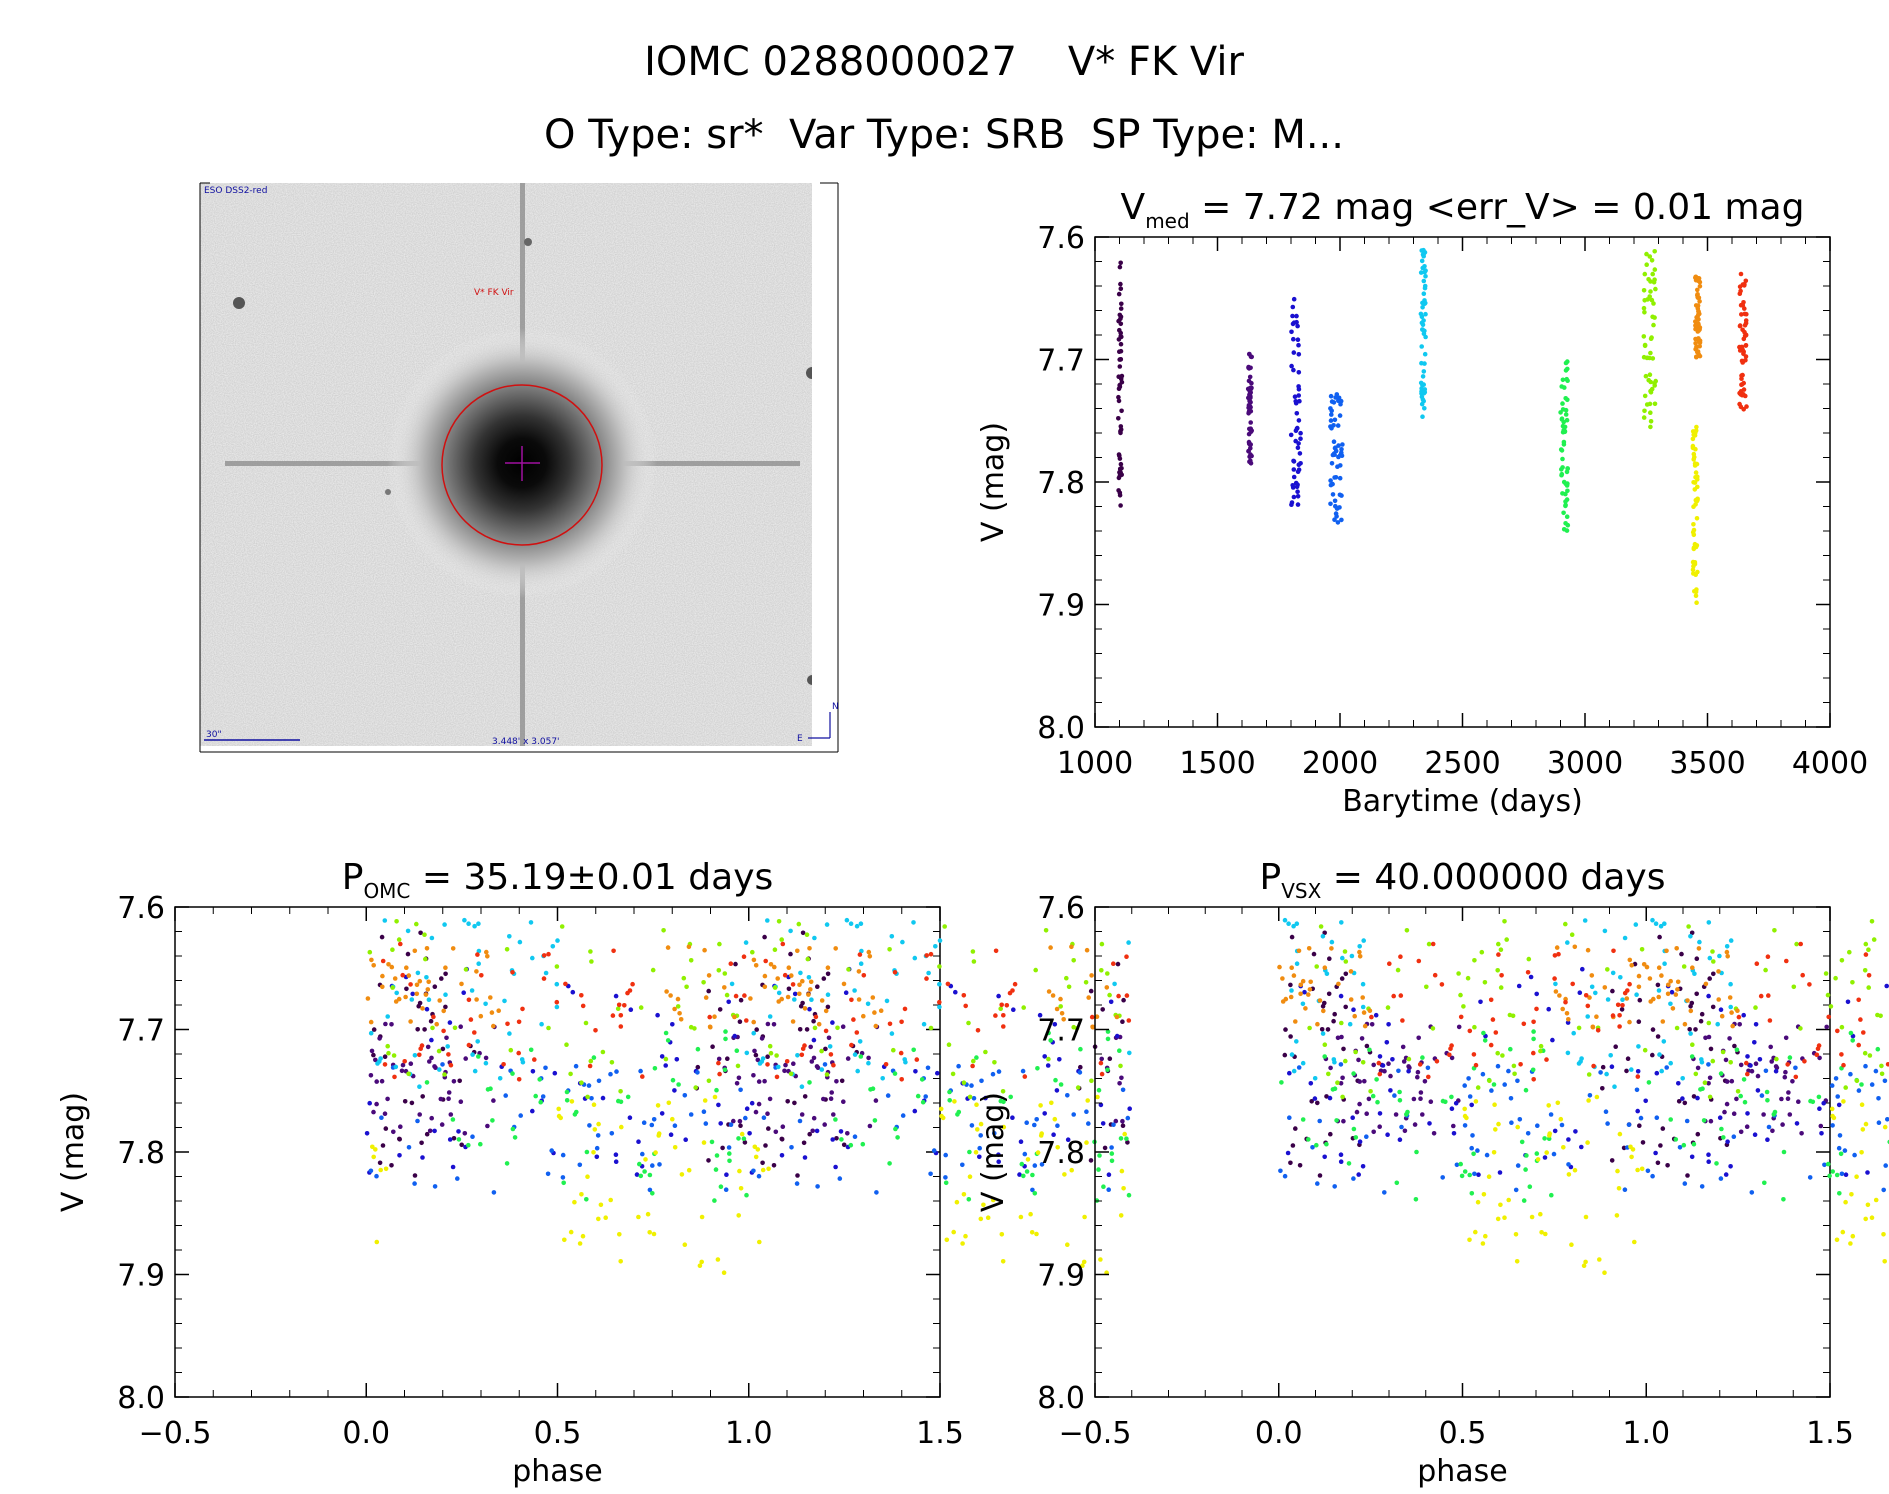 The width and height of the screenshot is (1889, 1494). I want to click on lightcurve-xtick-label: 2000, so click(1340, 763).